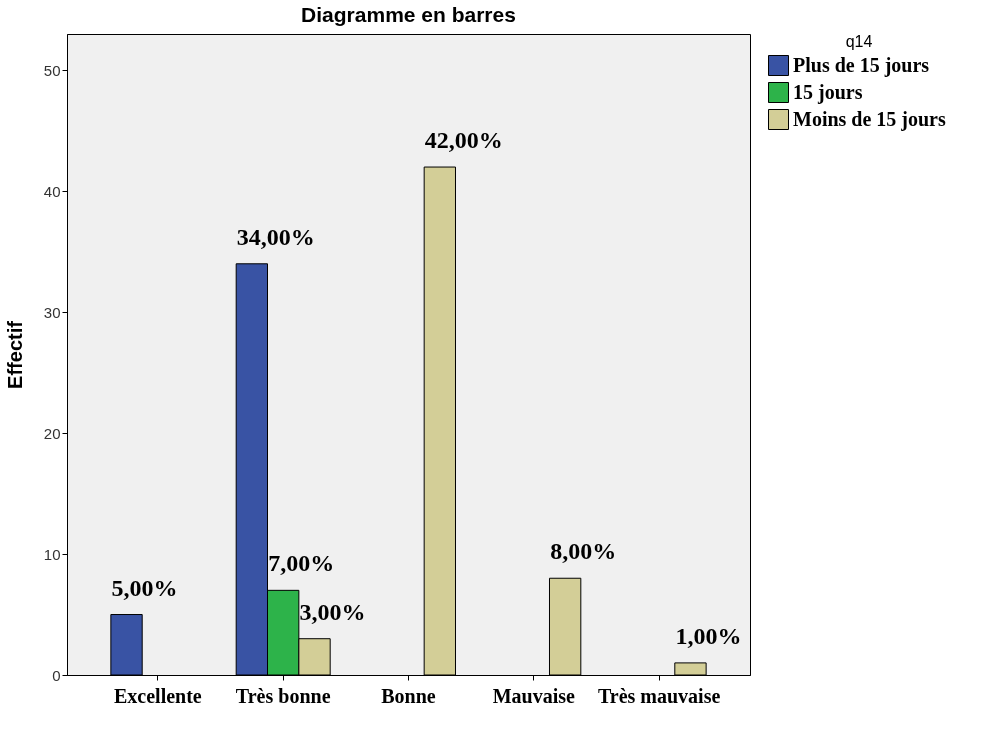 Image resolution: width=1007 pixels, height=747 pixels. What do you see at coordinates (408, 695) in the screenshot?
I see `x-tick-label: Bonne` at bounding box center [408, 695].